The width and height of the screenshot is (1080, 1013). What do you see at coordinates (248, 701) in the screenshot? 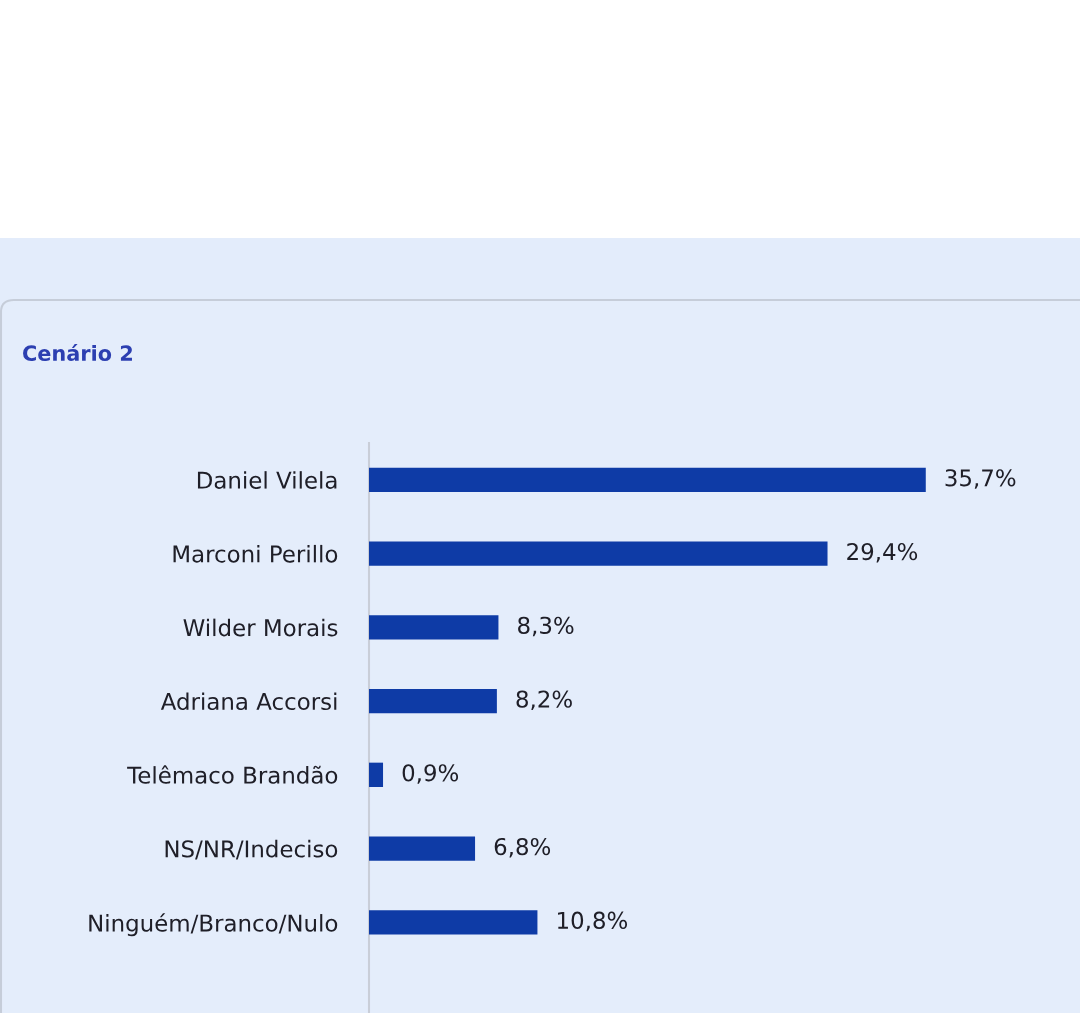
I see `y-tick-label: Adriana Accorsi` at bounding box center [248, 701].